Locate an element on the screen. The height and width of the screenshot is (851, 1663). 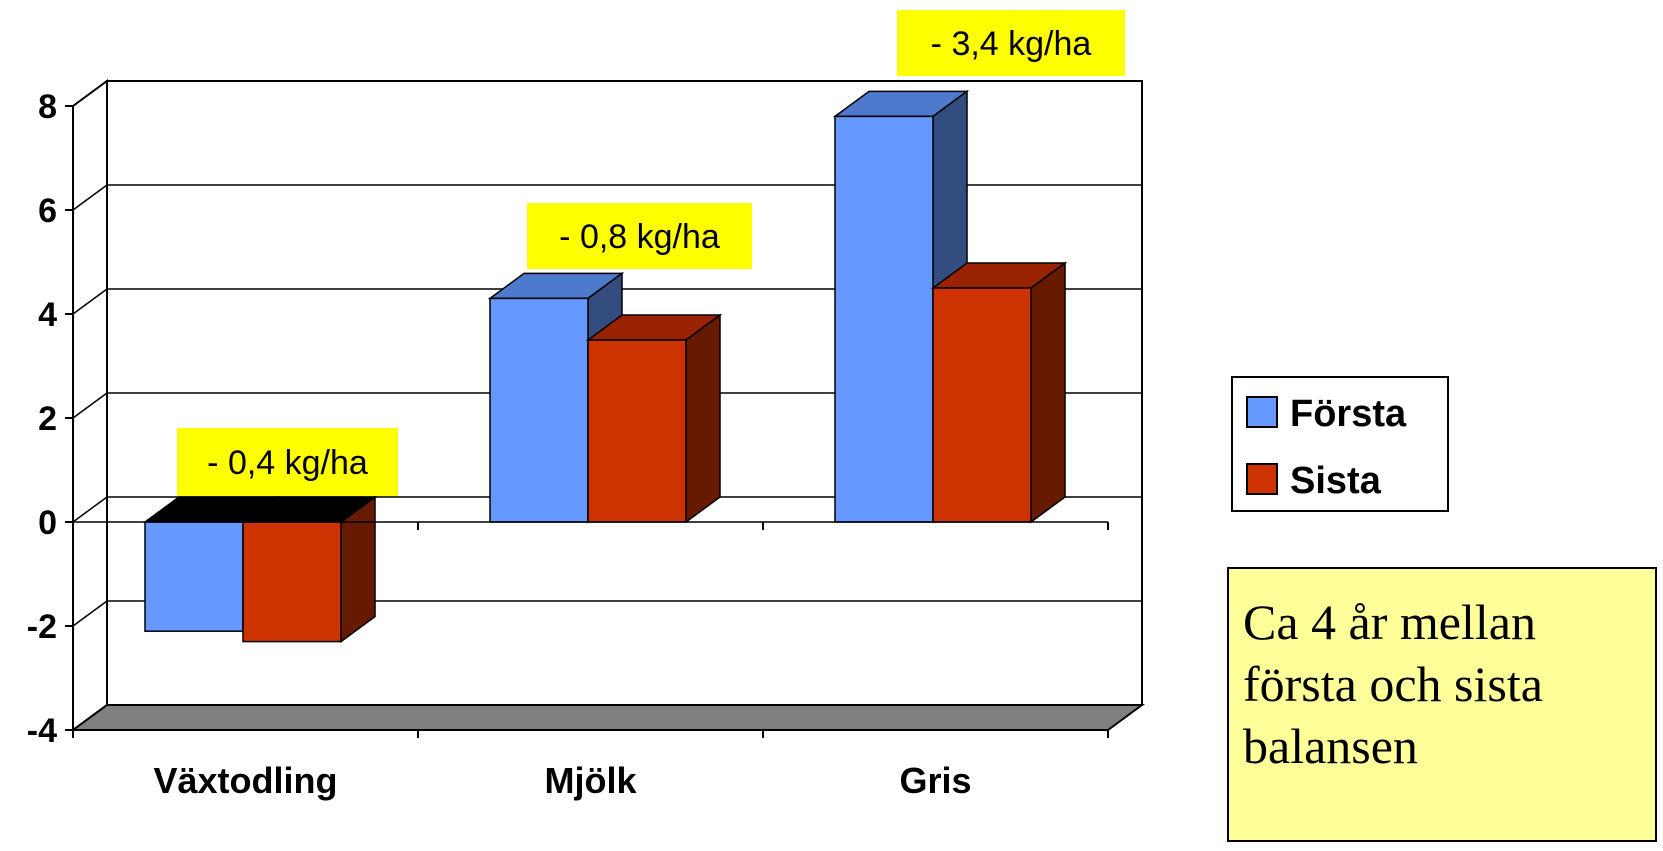
annotation-0: - 0,4 kg/ha is located at coordinates (287, 462).